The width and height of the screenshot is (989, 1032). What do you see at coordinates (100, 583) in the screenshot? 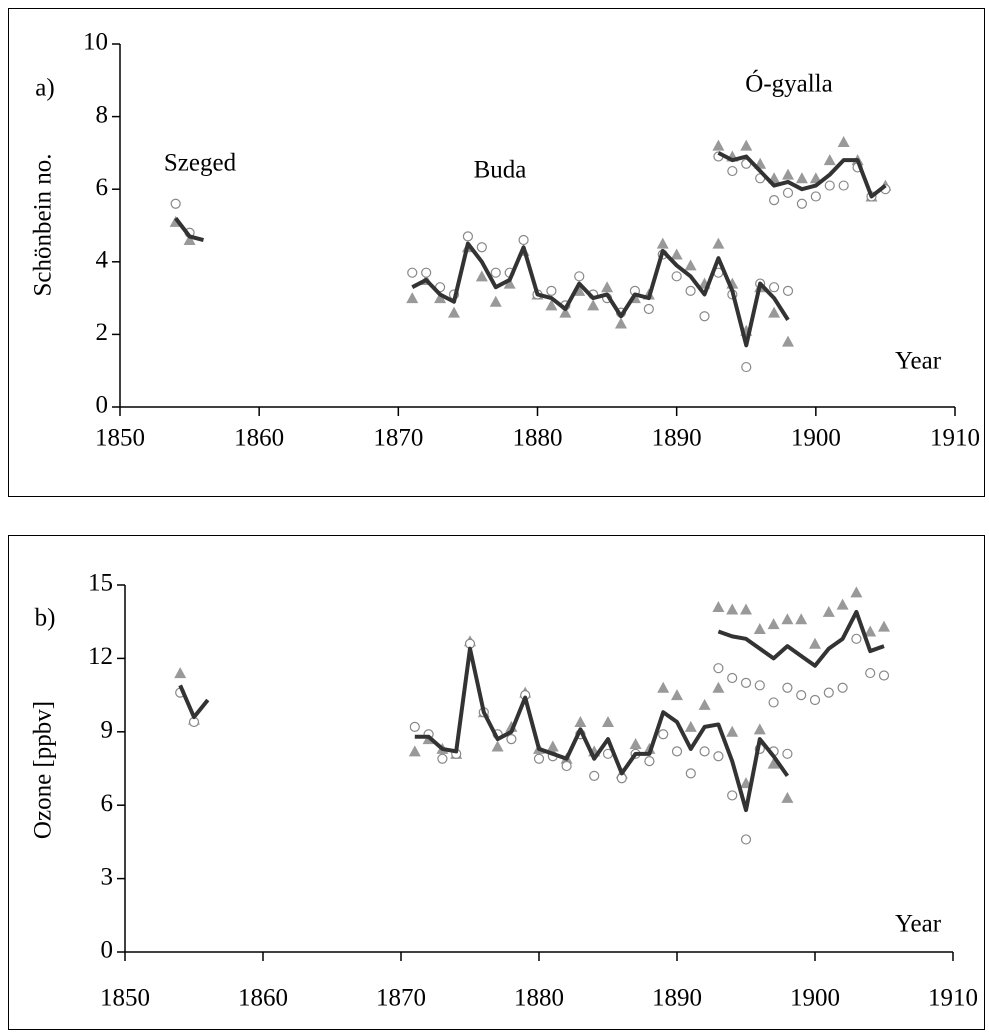
I see `y-tick-label: 15` at bounding box center [100, 583].